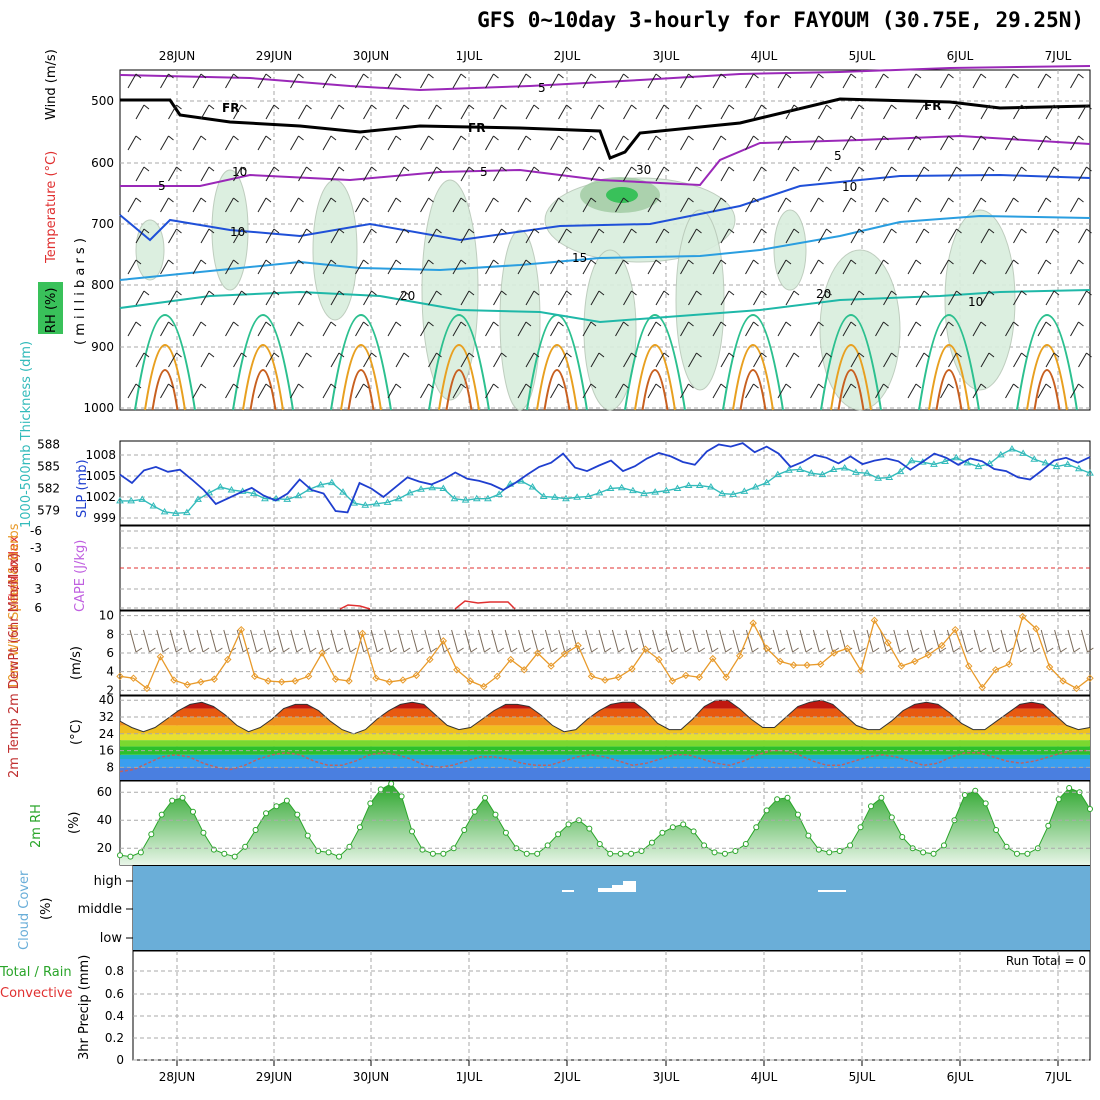  Describe the element at coordinates (36, 972) in the screenshot. I see `axis-label-total-rain: Total / Rain` at that location.